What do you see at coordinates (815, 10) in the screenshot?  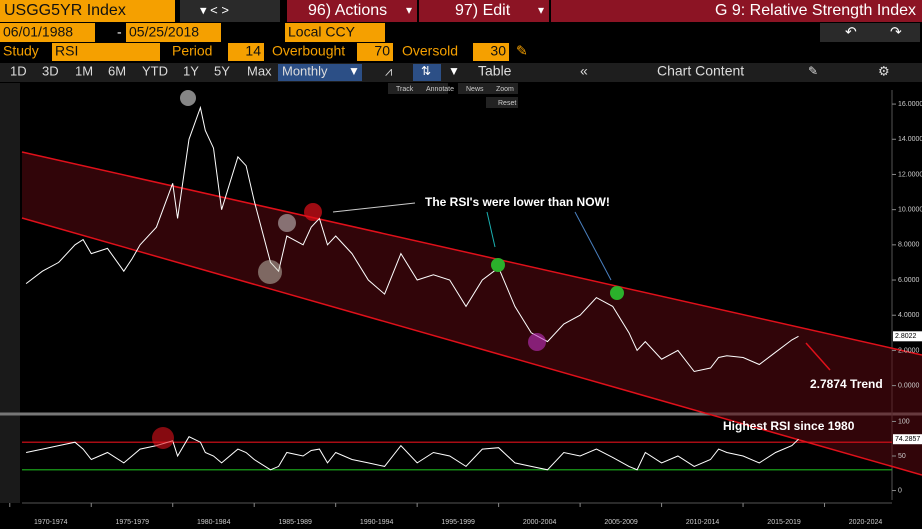 I see `function-title: G 9: Relative Strength Index` at bounding box center [815, 10].